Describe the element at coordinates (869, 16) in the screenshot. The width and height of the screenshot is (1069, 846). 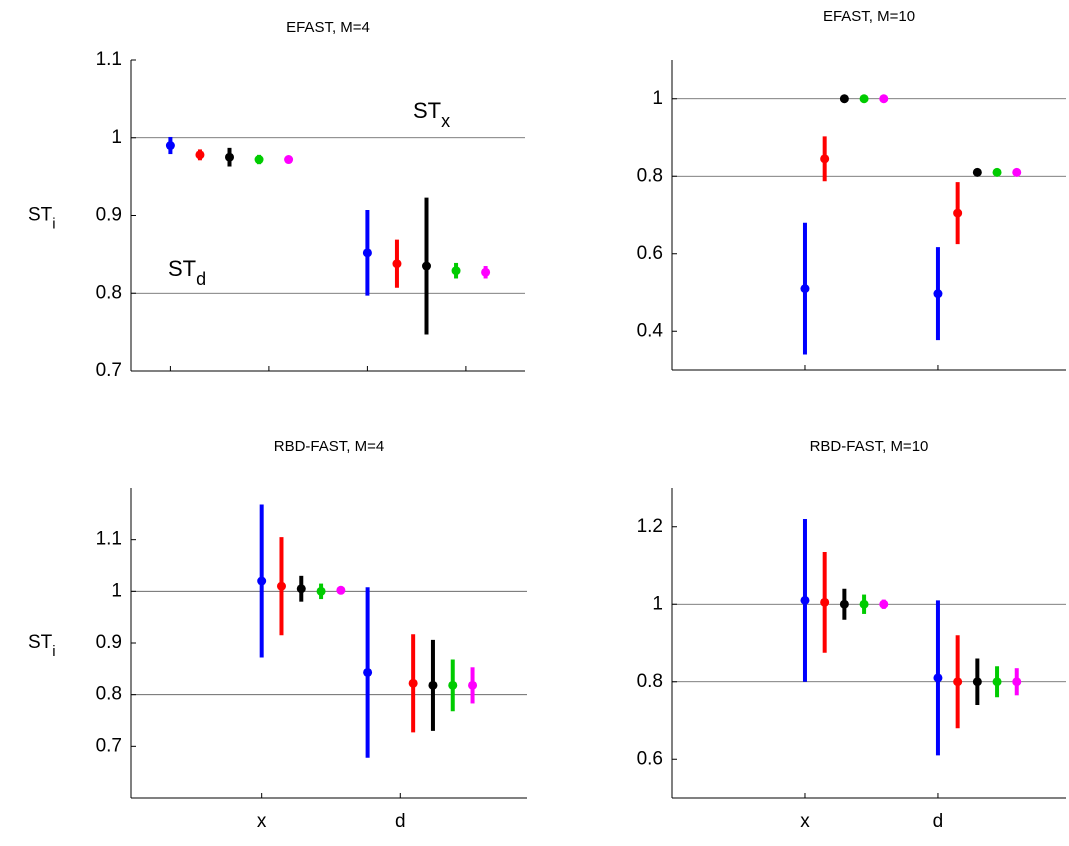
I see `chart-title: EFAST, M=10` at that location.